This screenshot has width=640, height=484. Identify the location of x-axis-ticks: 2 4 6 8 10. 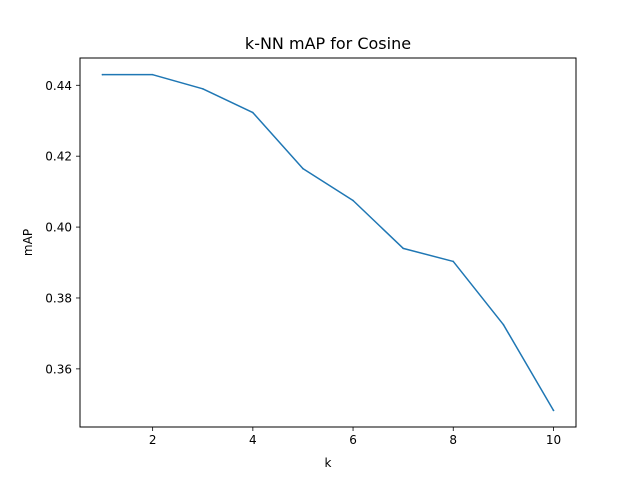
(355, 437).